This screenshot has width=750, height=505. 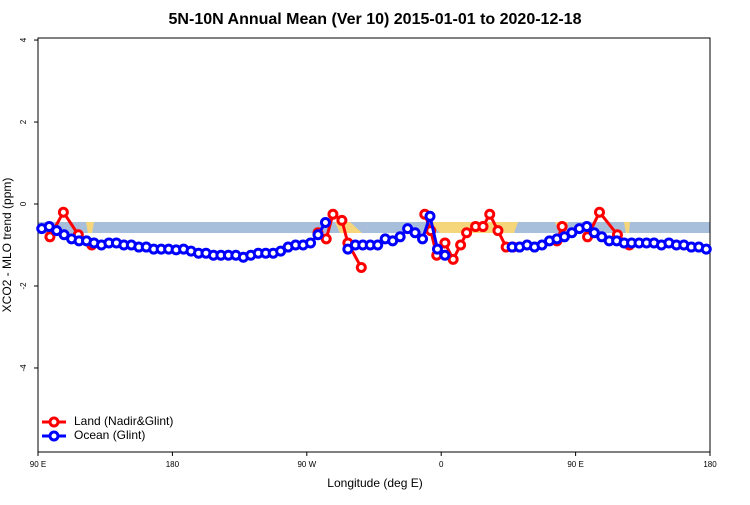 What do you see at coordinates (23, 39) in the screenshot?
I see `y-tick-label: 4` at bounding box center [23, 39].